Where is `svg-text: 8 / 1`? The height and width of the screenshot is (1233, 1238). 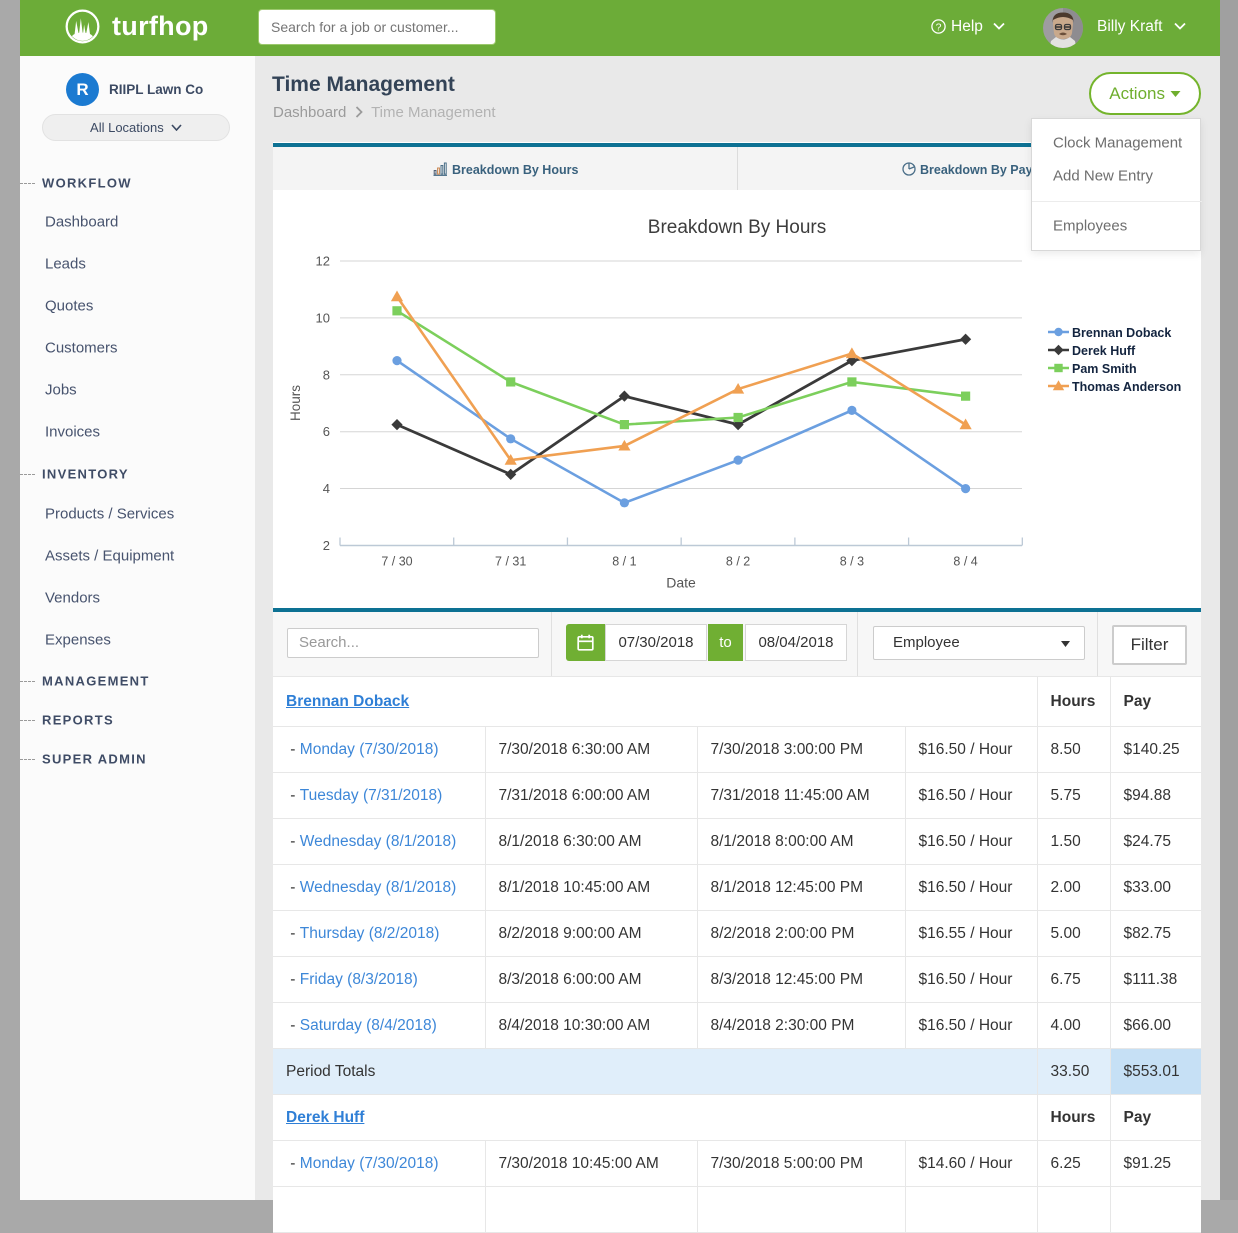 svg-text: 8 / 1 is located at coordinates (624, 562).